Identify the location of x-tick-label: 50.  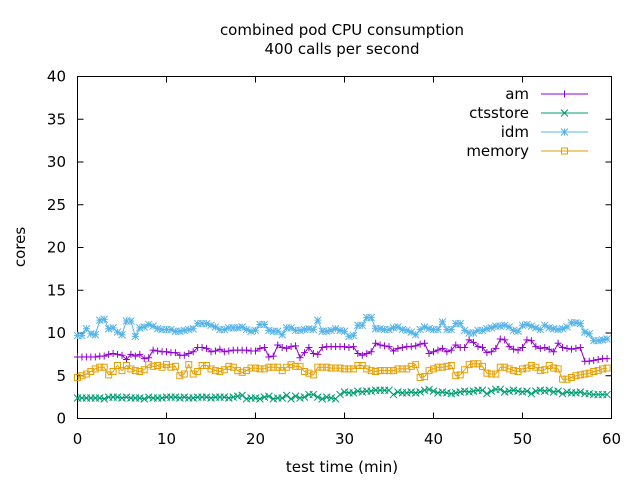
(522, 439).